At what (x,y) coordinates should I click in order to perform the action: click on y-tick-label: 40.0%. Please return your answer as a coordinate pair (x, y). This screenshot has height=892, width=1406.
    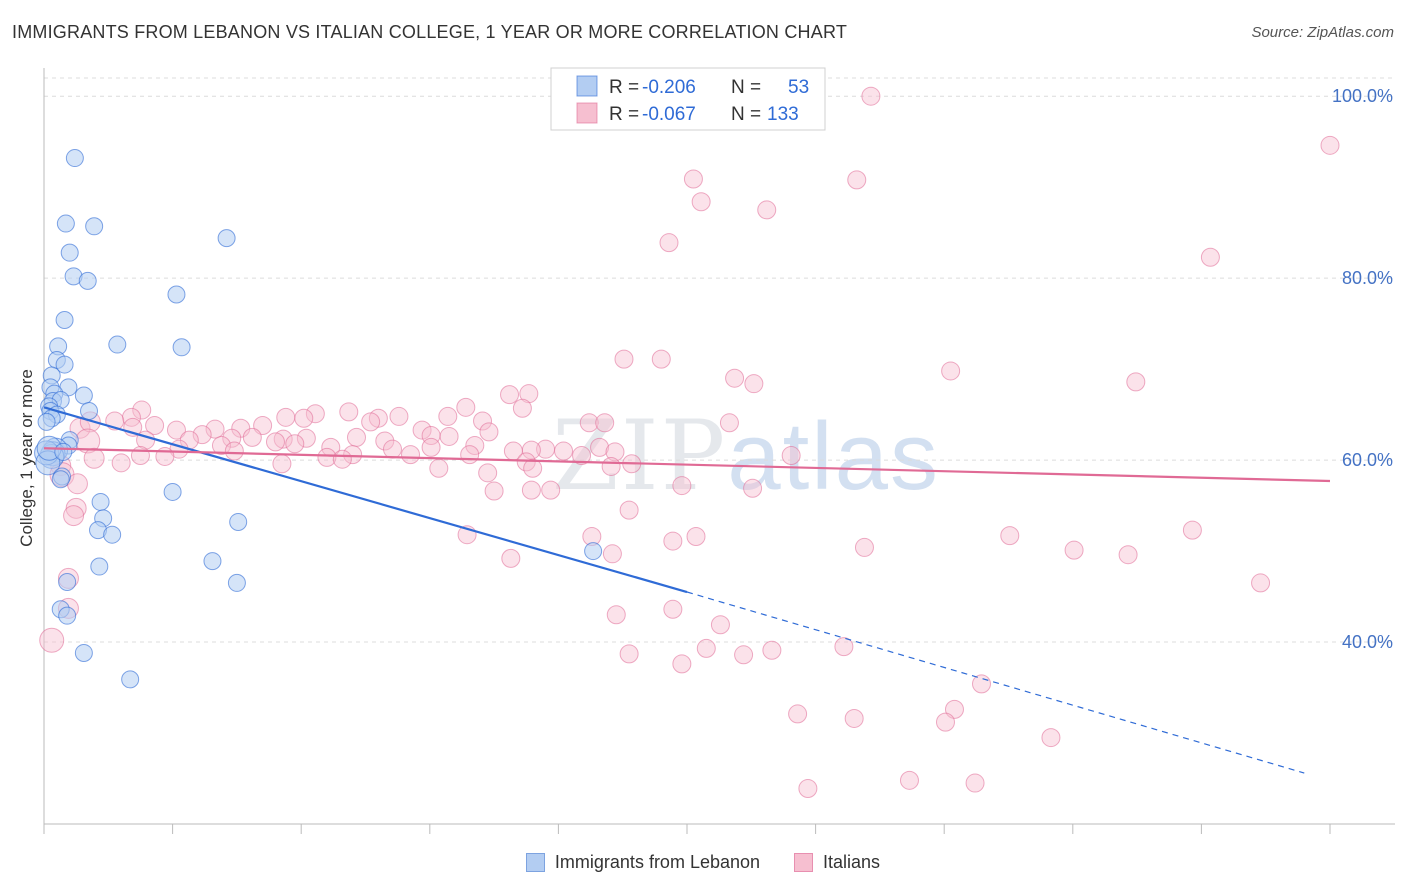
    Looking at the image, I should click on (1367, 642).